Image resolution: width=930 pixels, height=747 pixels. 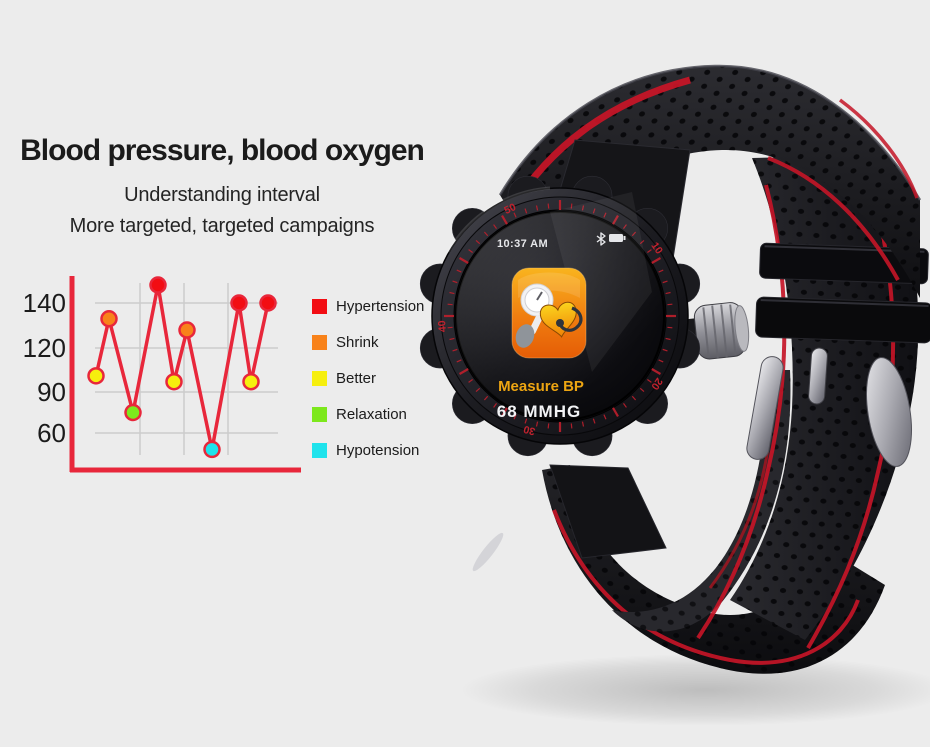 I want to click on screen-bp-reading: 68 MMHG, so click(x=539, y=411).